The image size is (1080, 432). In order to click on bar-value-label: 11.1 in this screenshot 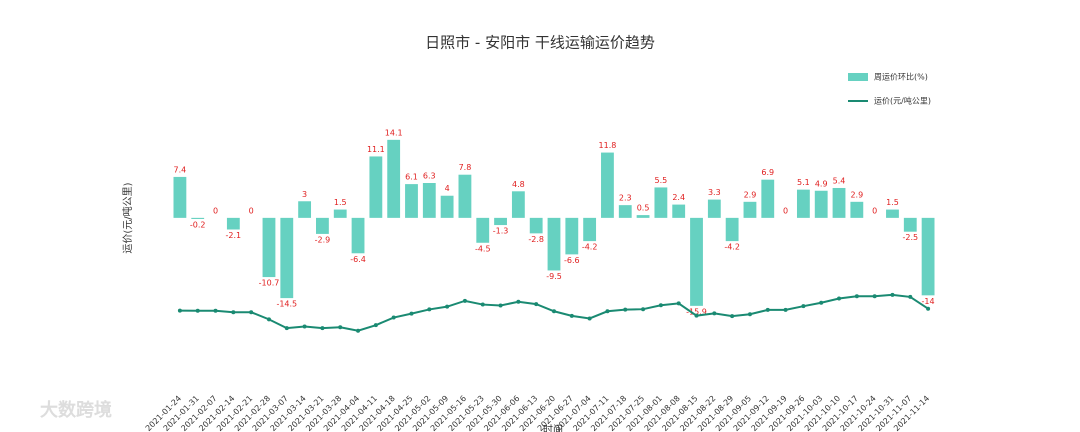, I will do `click(376, 149)`.